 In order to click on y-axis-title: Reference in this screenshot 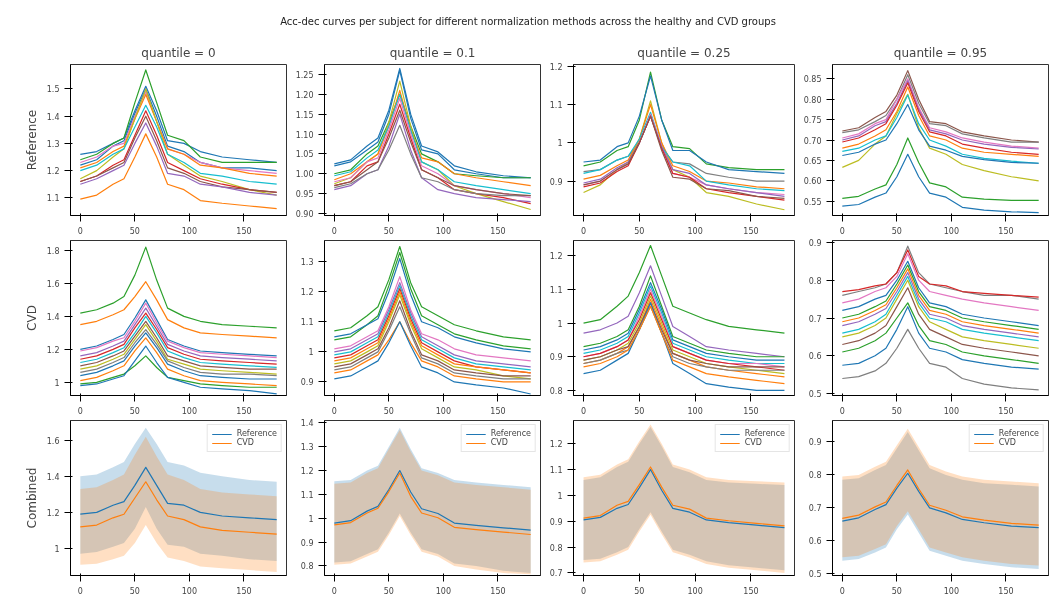, I will do `click(31, 140)`.